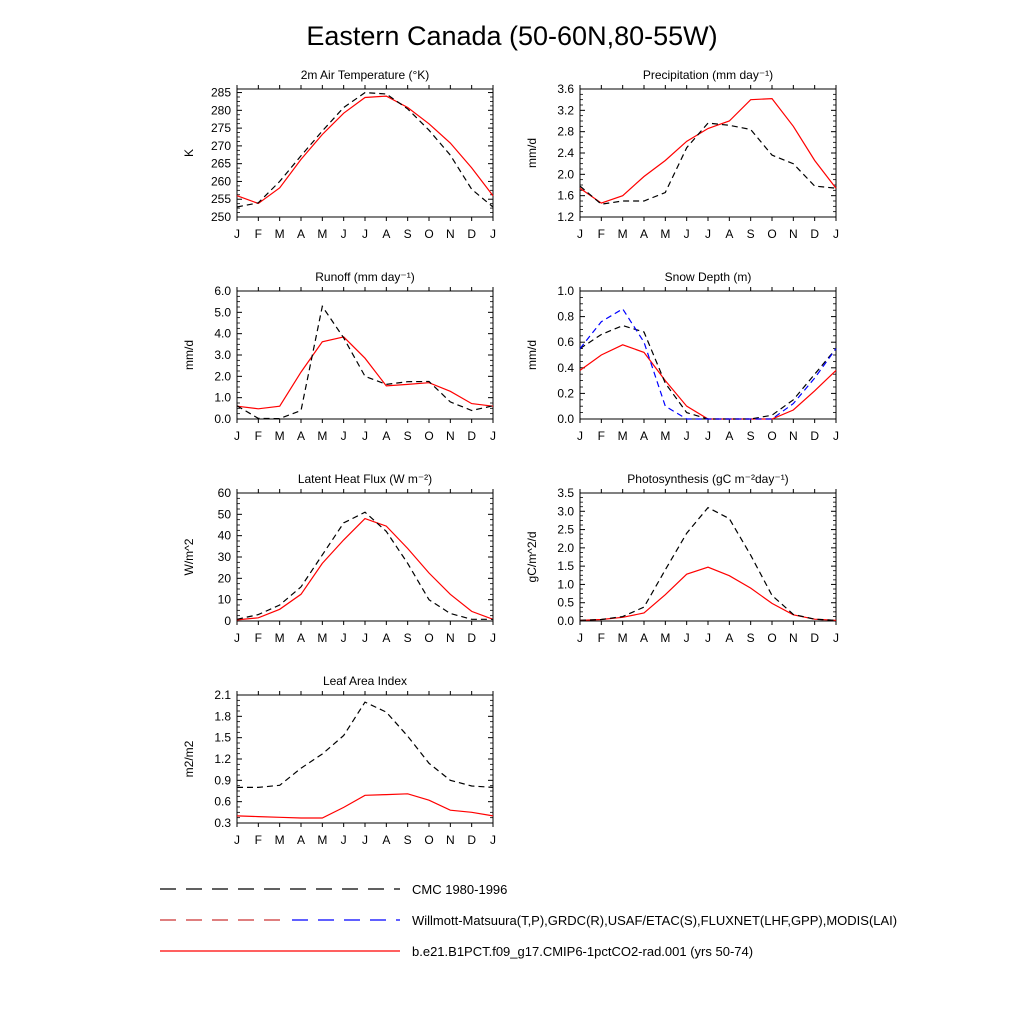 The image size is (1024, 1024). I want to click on y-tick-label: 2.1, so click(222, 695).